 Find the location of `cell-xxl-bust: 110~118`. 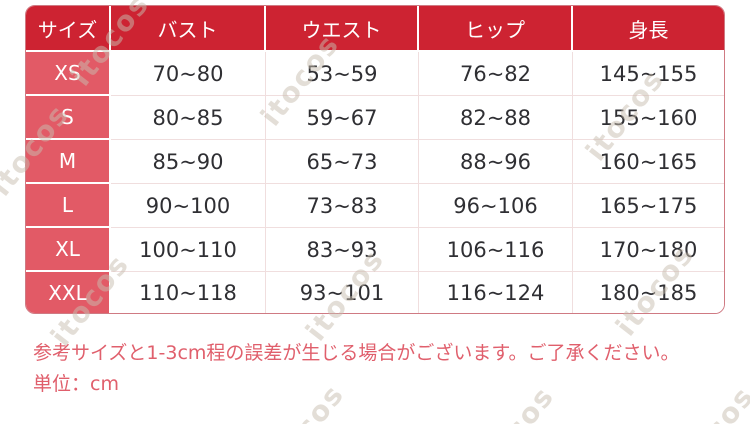

cell-xxl-bust: 110~118 is located at coordinates (188, 292).